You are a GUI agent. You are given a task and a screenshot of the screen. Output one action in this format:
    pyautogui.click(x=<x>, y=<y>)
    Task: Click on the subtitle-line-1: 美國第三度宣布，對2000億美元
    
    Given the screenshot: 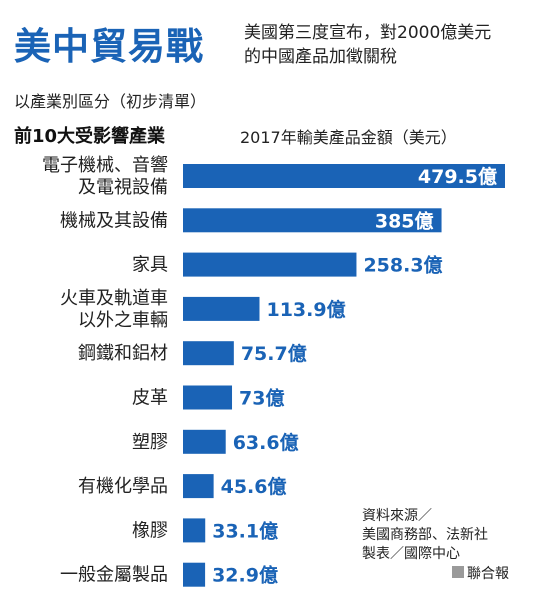 What is the action you would take?
    pyautogui.click(x=368, y=33)
    